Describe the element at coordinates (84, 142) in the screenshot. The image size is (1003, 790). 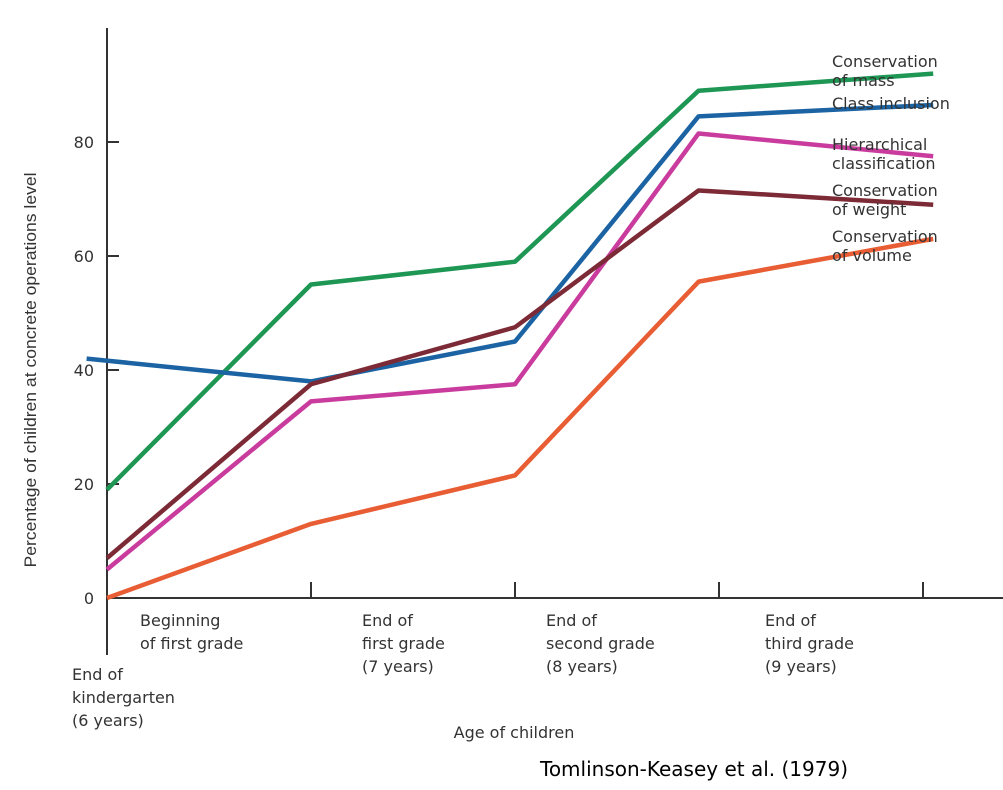
I see `y-tick-label: 80` at that location.